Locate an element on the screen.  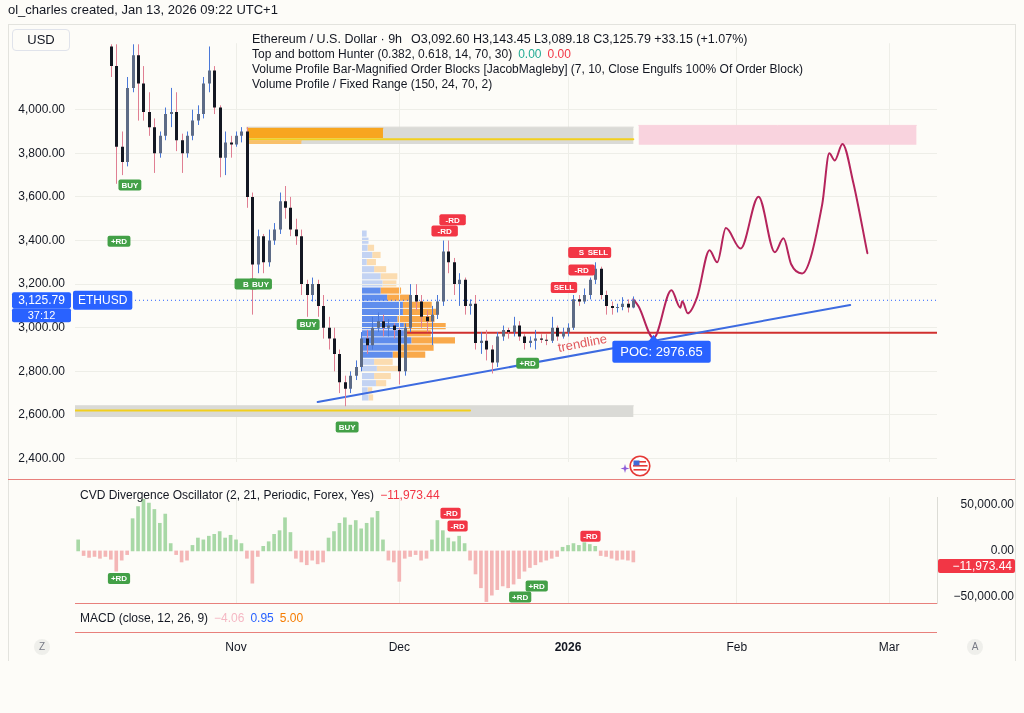
annotation: Top and bottom Hunter (0.382, 0.618, 14, 70, 30) is located at coordinates (382, 54).